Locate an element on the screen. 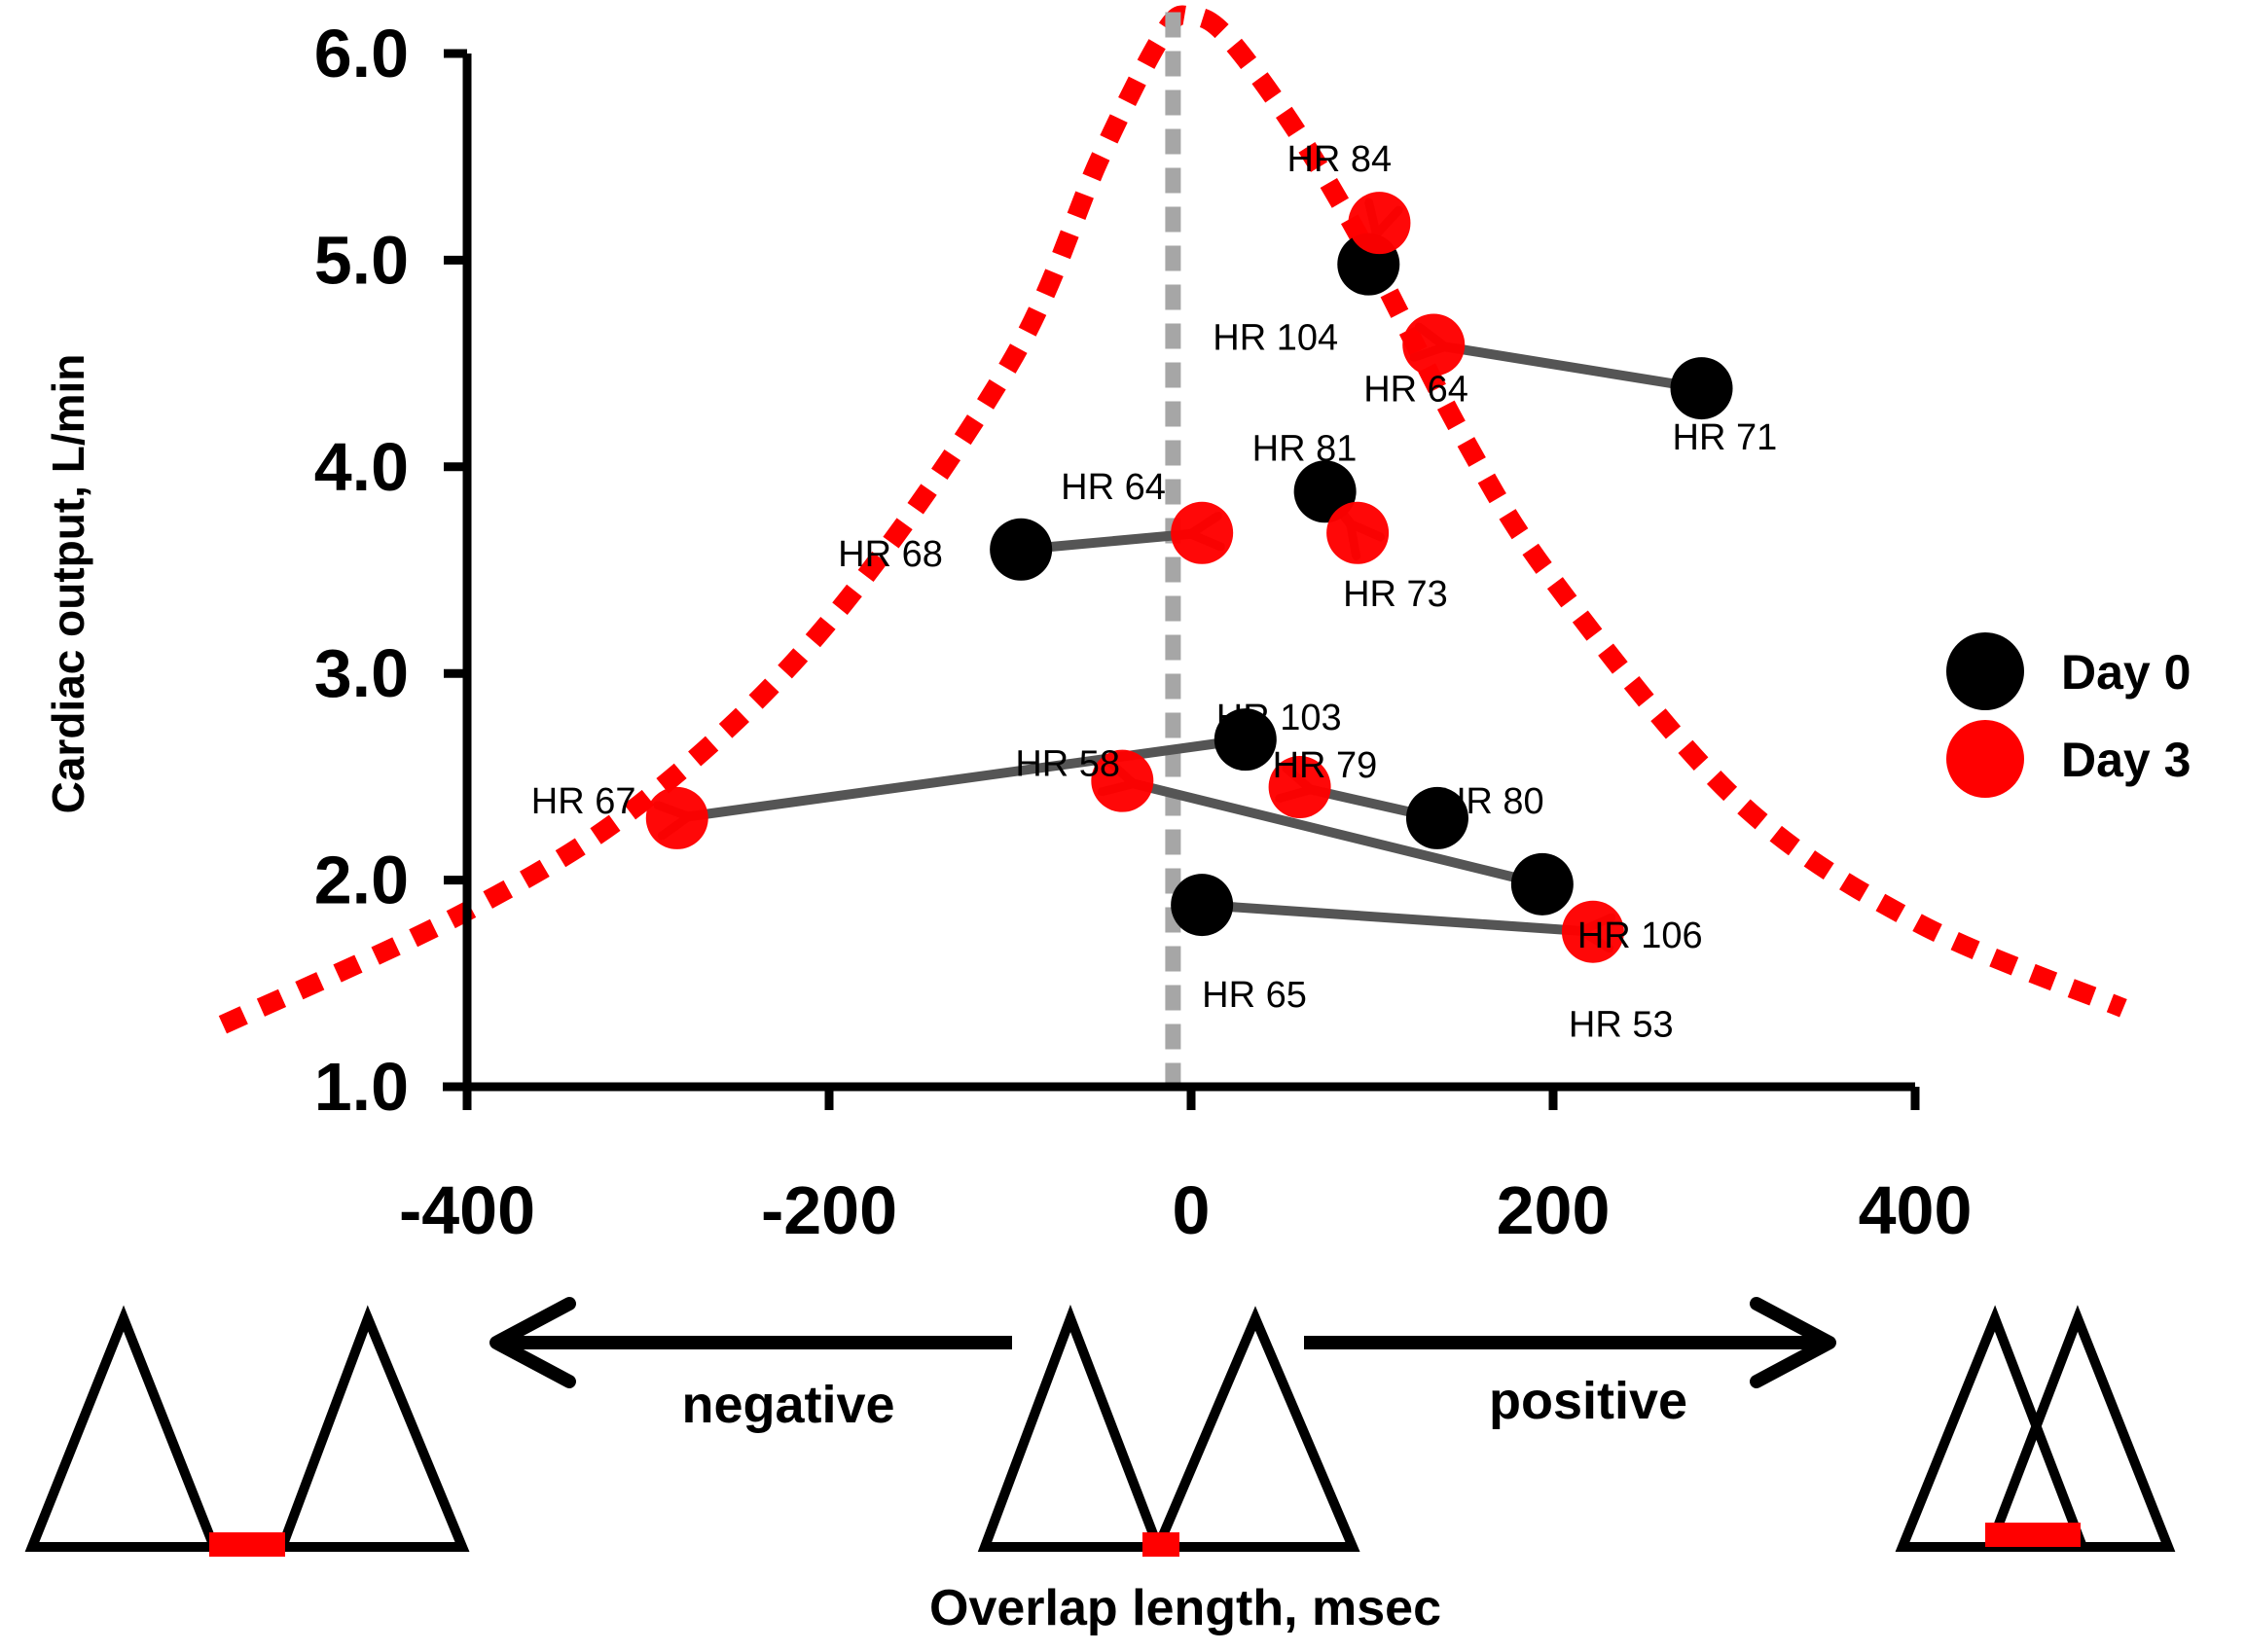  schematic-zero-marker is located at coordinates (1160, 1544).